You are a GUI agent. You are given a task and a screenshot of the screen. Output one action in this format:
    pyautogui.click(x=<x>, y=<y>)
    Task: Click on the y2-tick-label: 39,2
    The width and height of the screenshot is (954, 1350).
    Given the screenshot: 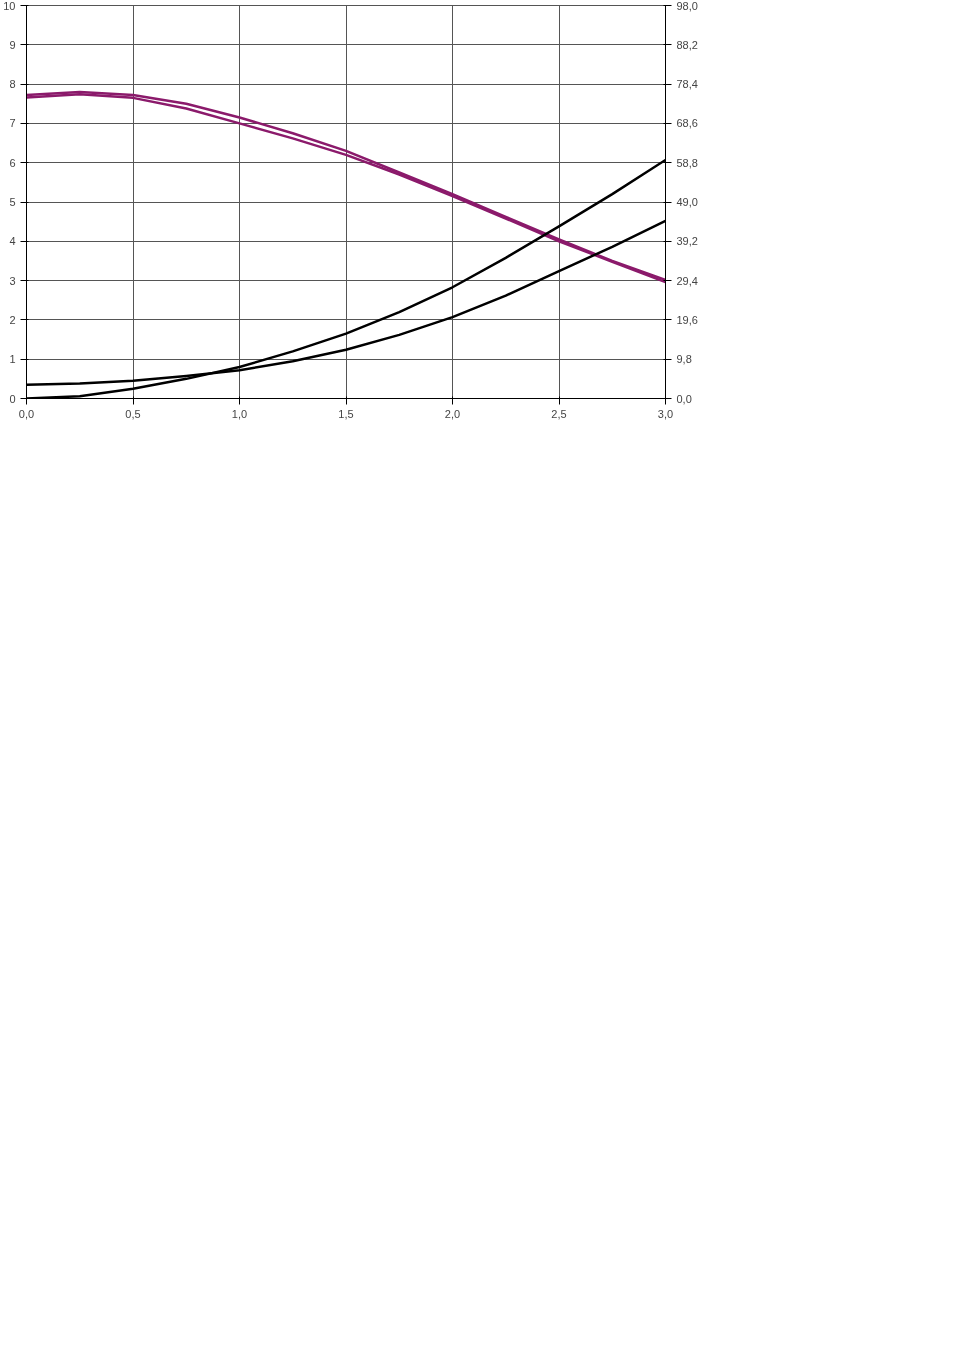 What is the action you would take?
    pyautogui.click(x=687, y=241)
    